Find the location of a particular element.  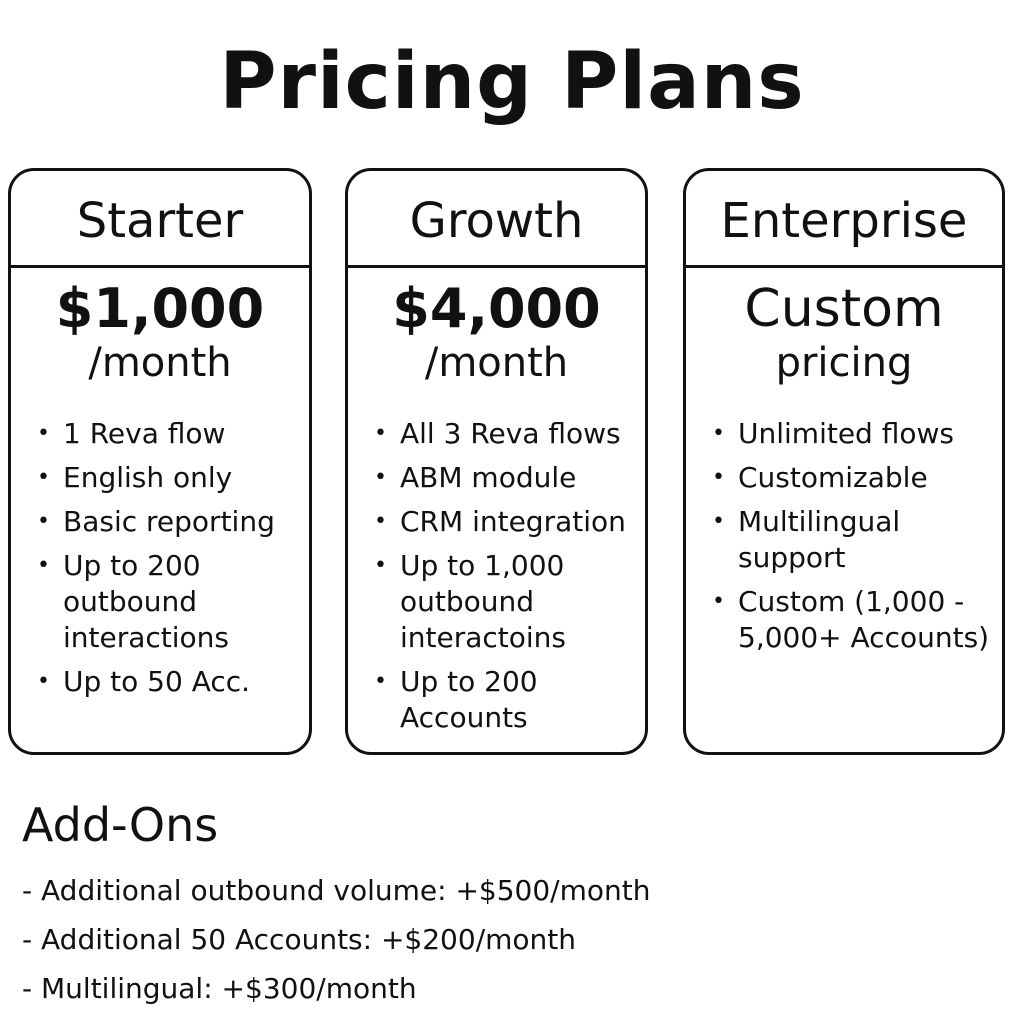

plan-name: Growth is located at coordinates (496, 219).